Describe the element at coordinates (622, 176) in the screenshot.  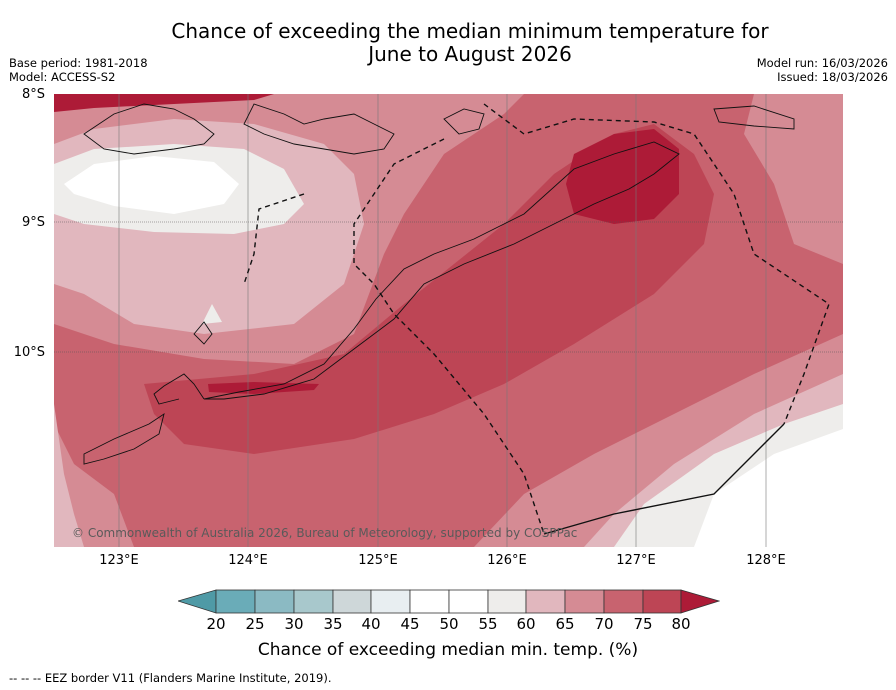
I see `contour-above80-east` at that location.